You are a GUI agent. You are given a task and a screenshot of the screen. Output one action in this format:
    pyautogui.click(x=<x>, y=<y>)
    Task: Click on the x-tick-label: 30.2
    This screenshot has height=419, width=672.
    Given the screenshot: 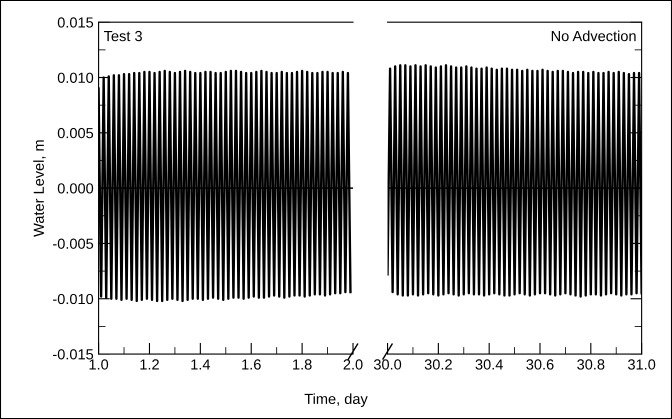 What is the action you would take?
    pyautogui.click(x=438, y=364)
    